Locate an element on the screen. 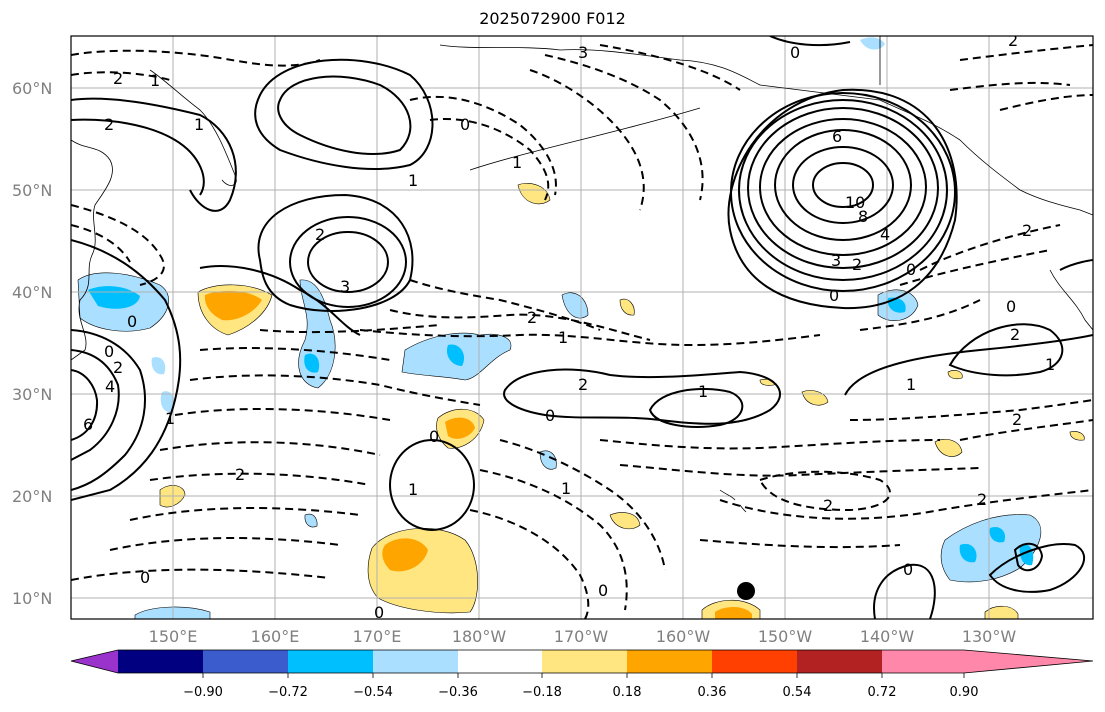 This screenshot has width=1105, height=712. lon-label: 150°W is located at coordinates (785, 636).